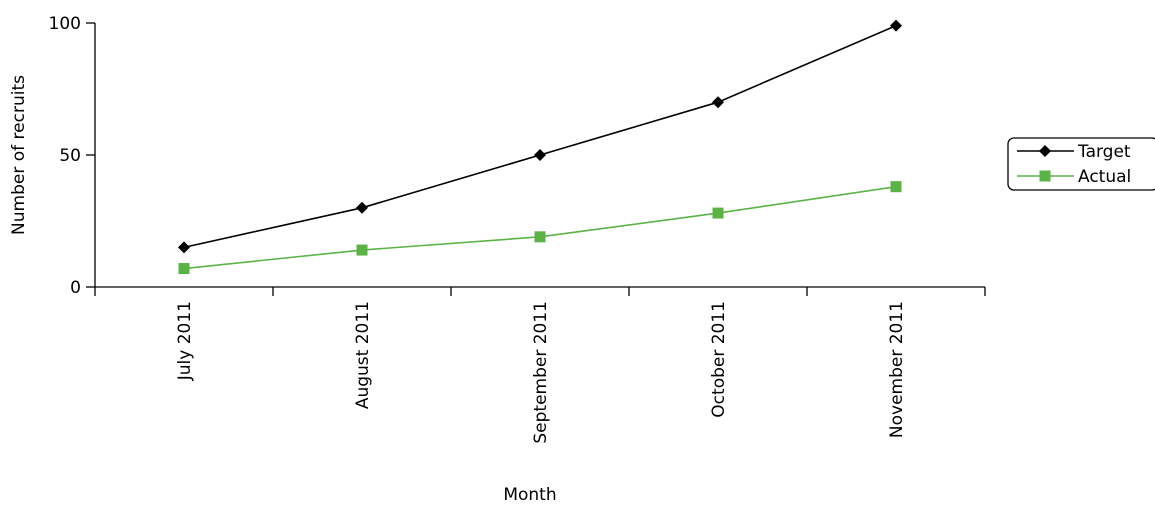 The image size is (1155, 514). I want to click on legend-item: Actual, so click(1074, 177).